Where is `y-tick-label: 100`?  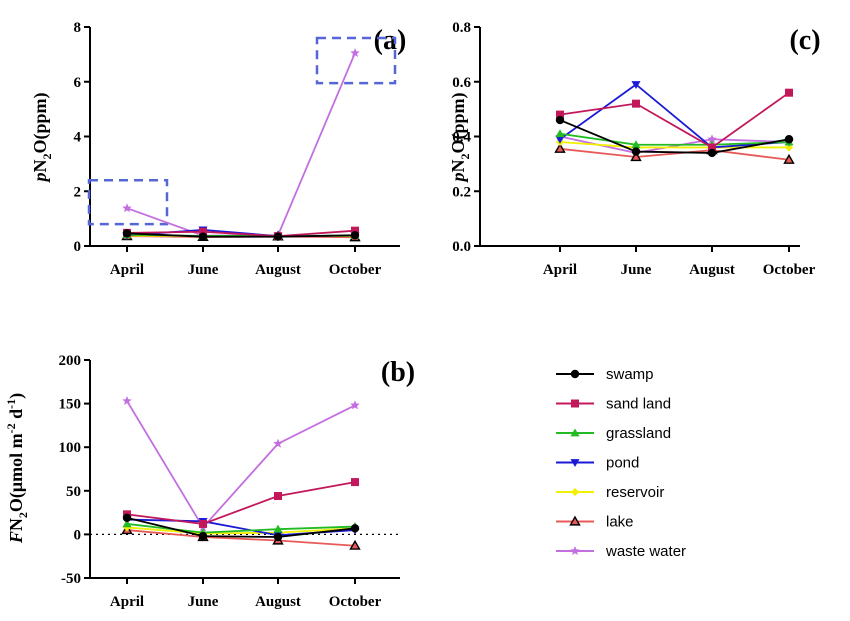 y-tick-label: 100 is located at coordinates (70, 448).